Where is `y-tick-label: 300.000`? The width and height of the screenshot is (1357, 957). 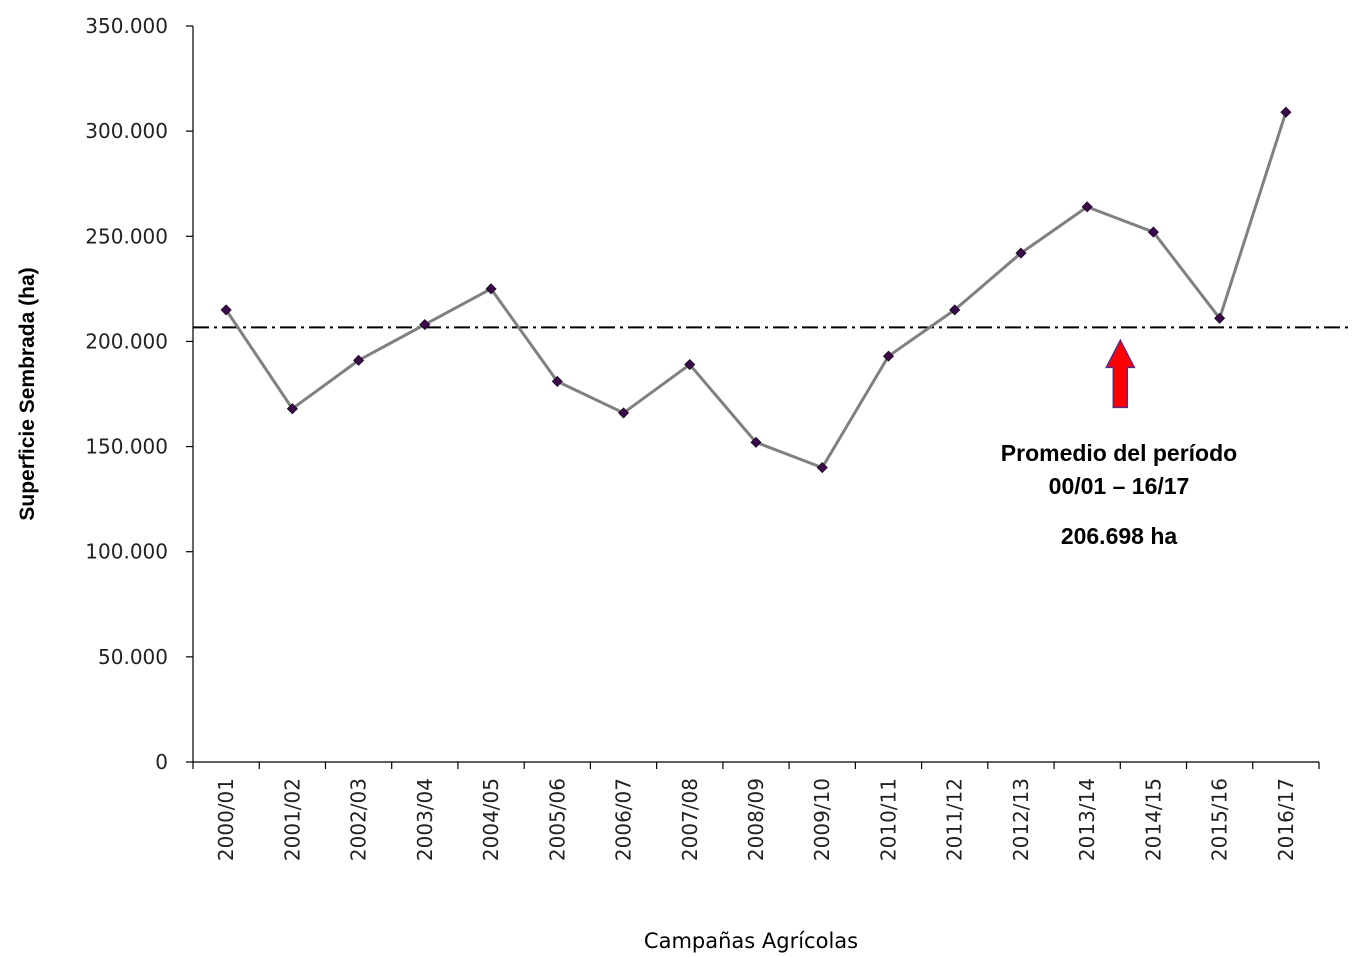 y-tick-label: 300.000 is located at coordinates (126, 131).